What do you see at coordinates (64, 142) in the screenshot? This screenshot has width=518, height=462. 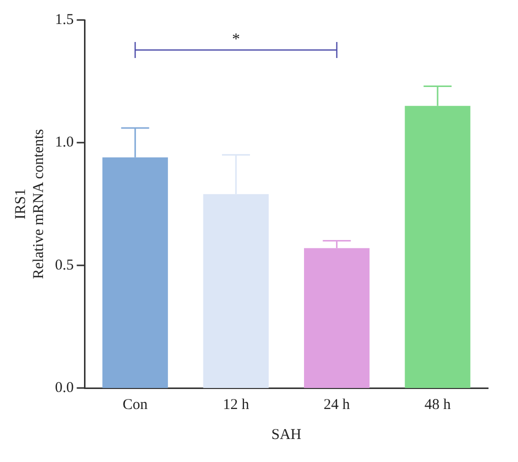 I see `y-tick-label: 1.0` at bounding box center [64, 142].